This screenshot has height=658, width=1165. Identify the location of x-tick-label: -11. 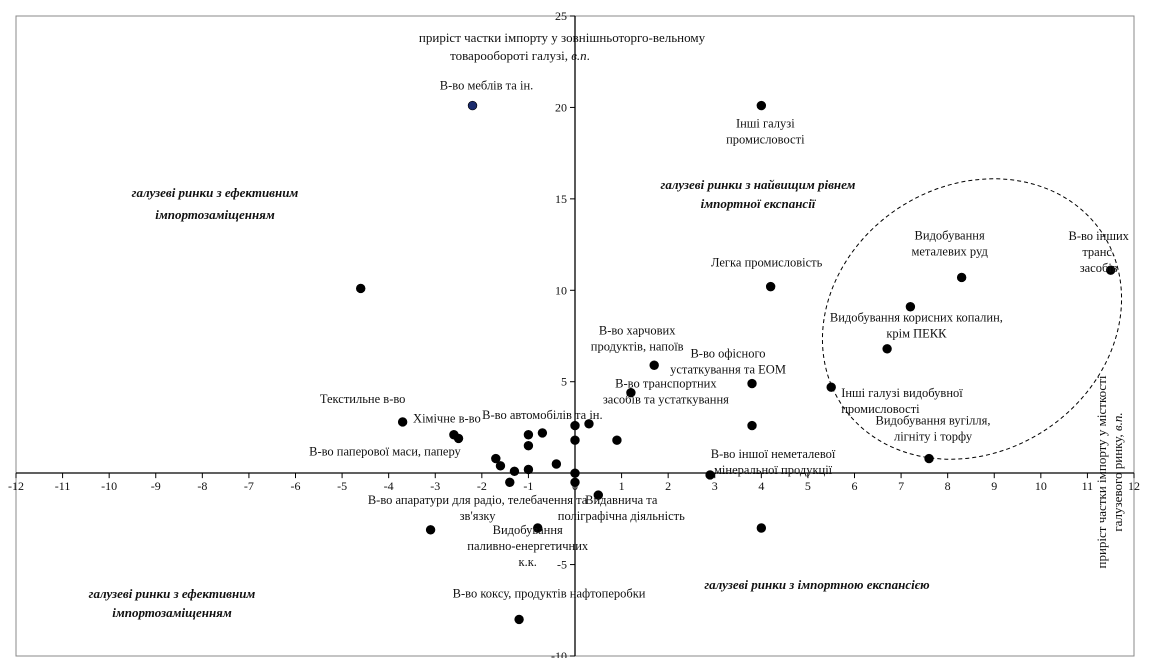
(63, 486).